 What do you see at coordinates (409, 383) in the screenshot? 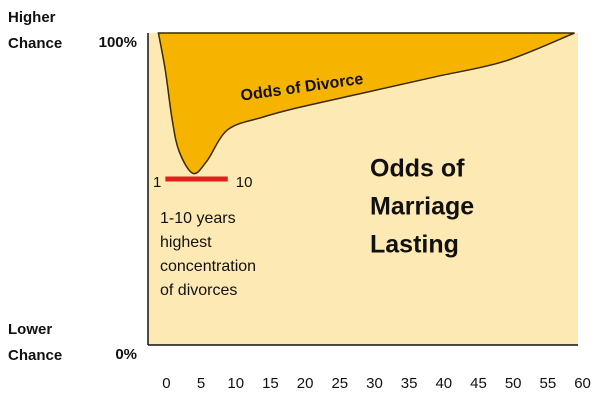
I see `x-tick-label: 35` at bounding box center [409, 383].